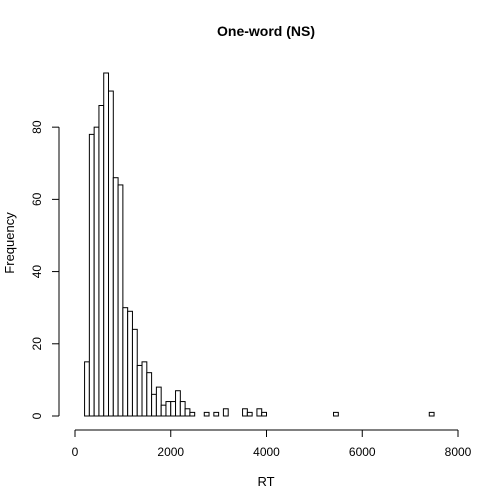 This screenshot has width=504, height=504. What do you see at coordinates (37, 415) in the screenshot?
I see `y-tick-label: 0` at bounding box center [37, 415].